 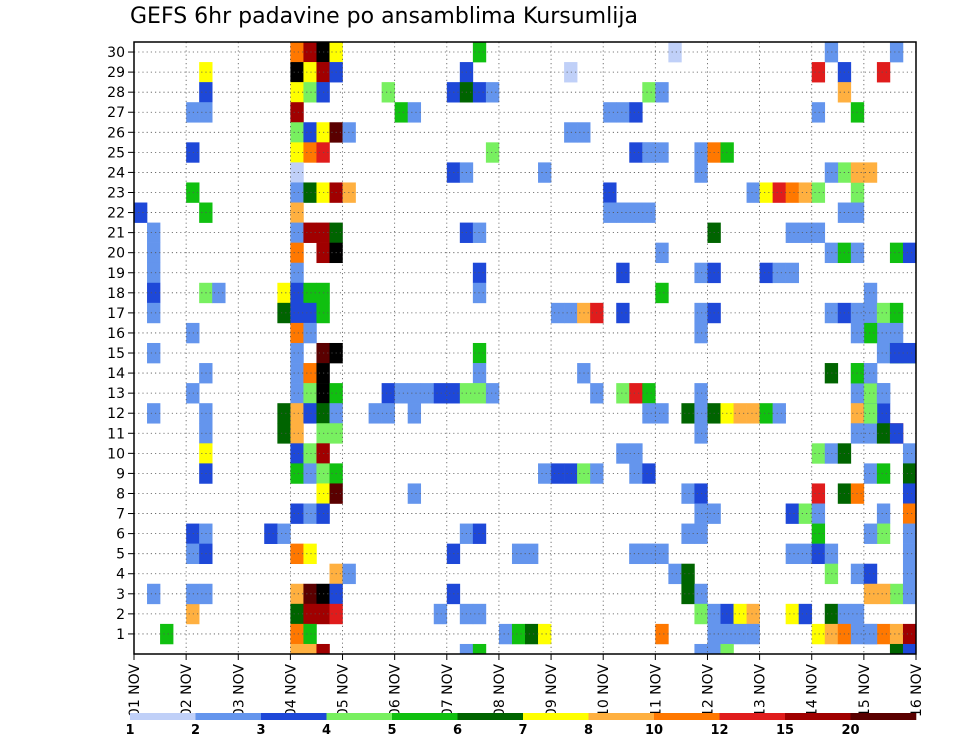 I want to click on colorbar-label: 2, so click(x=195, y=730).